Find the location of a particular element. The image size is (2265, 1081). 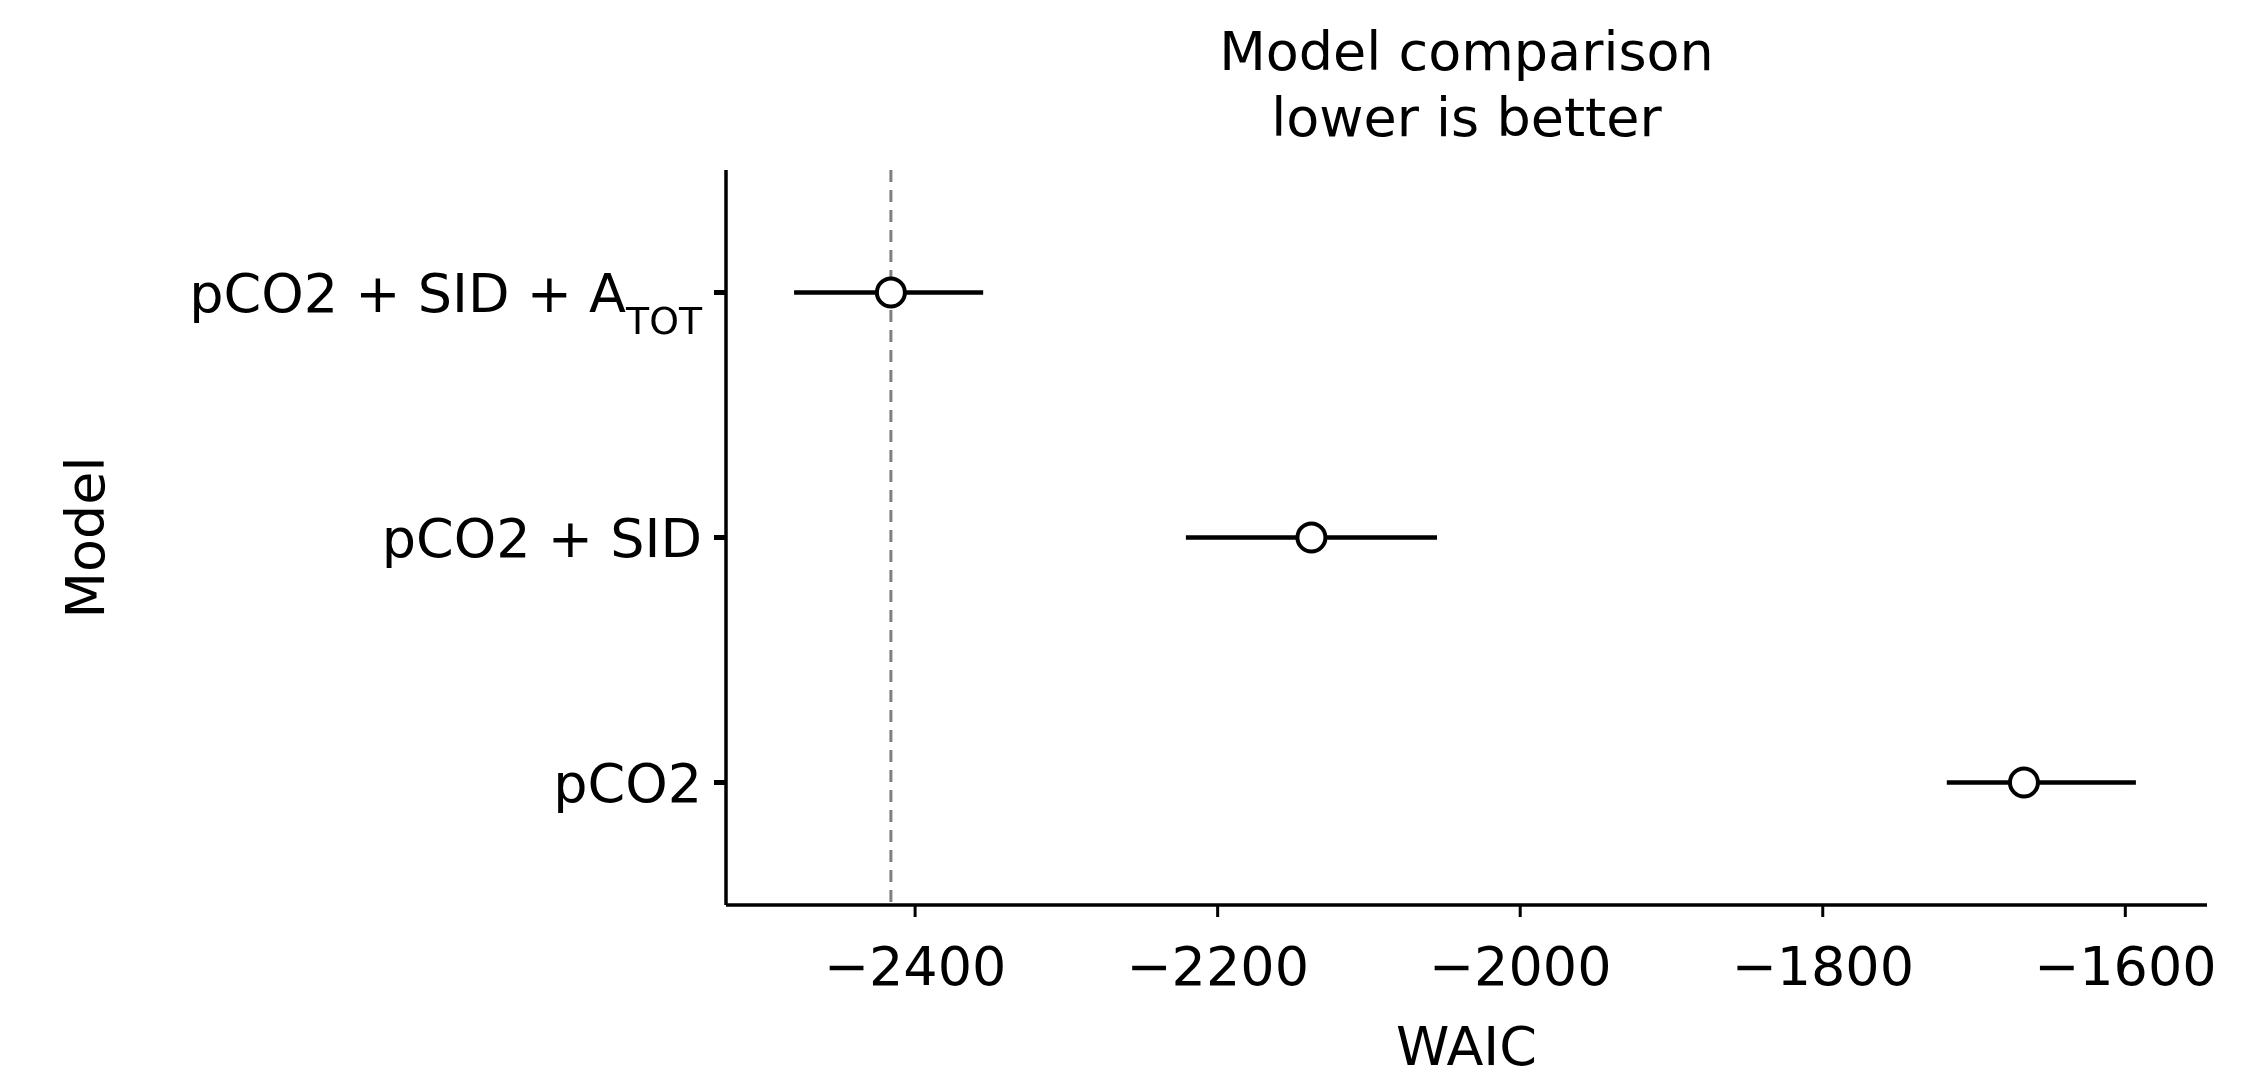

y-axis-title: Model is located at coordinates (85, 537).